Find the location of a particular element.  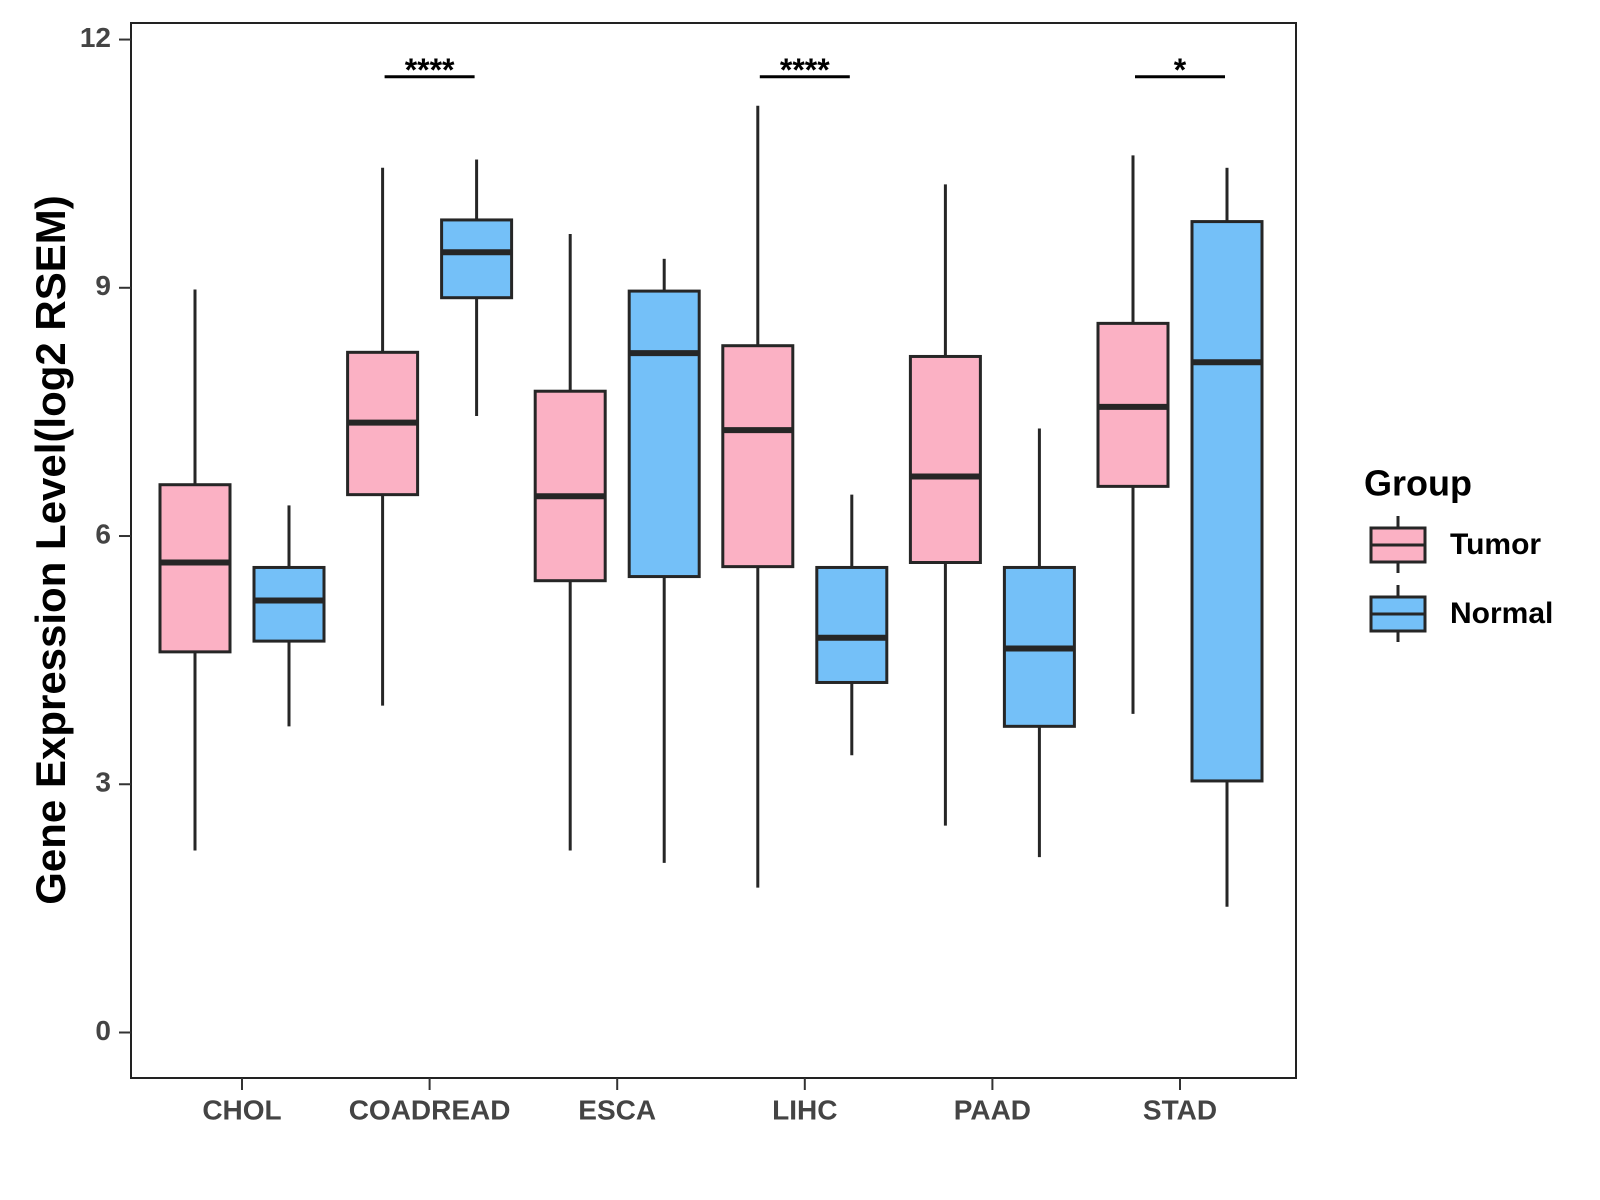

legend-label-tumor: Tumor is located at coordinates (1495, 544).